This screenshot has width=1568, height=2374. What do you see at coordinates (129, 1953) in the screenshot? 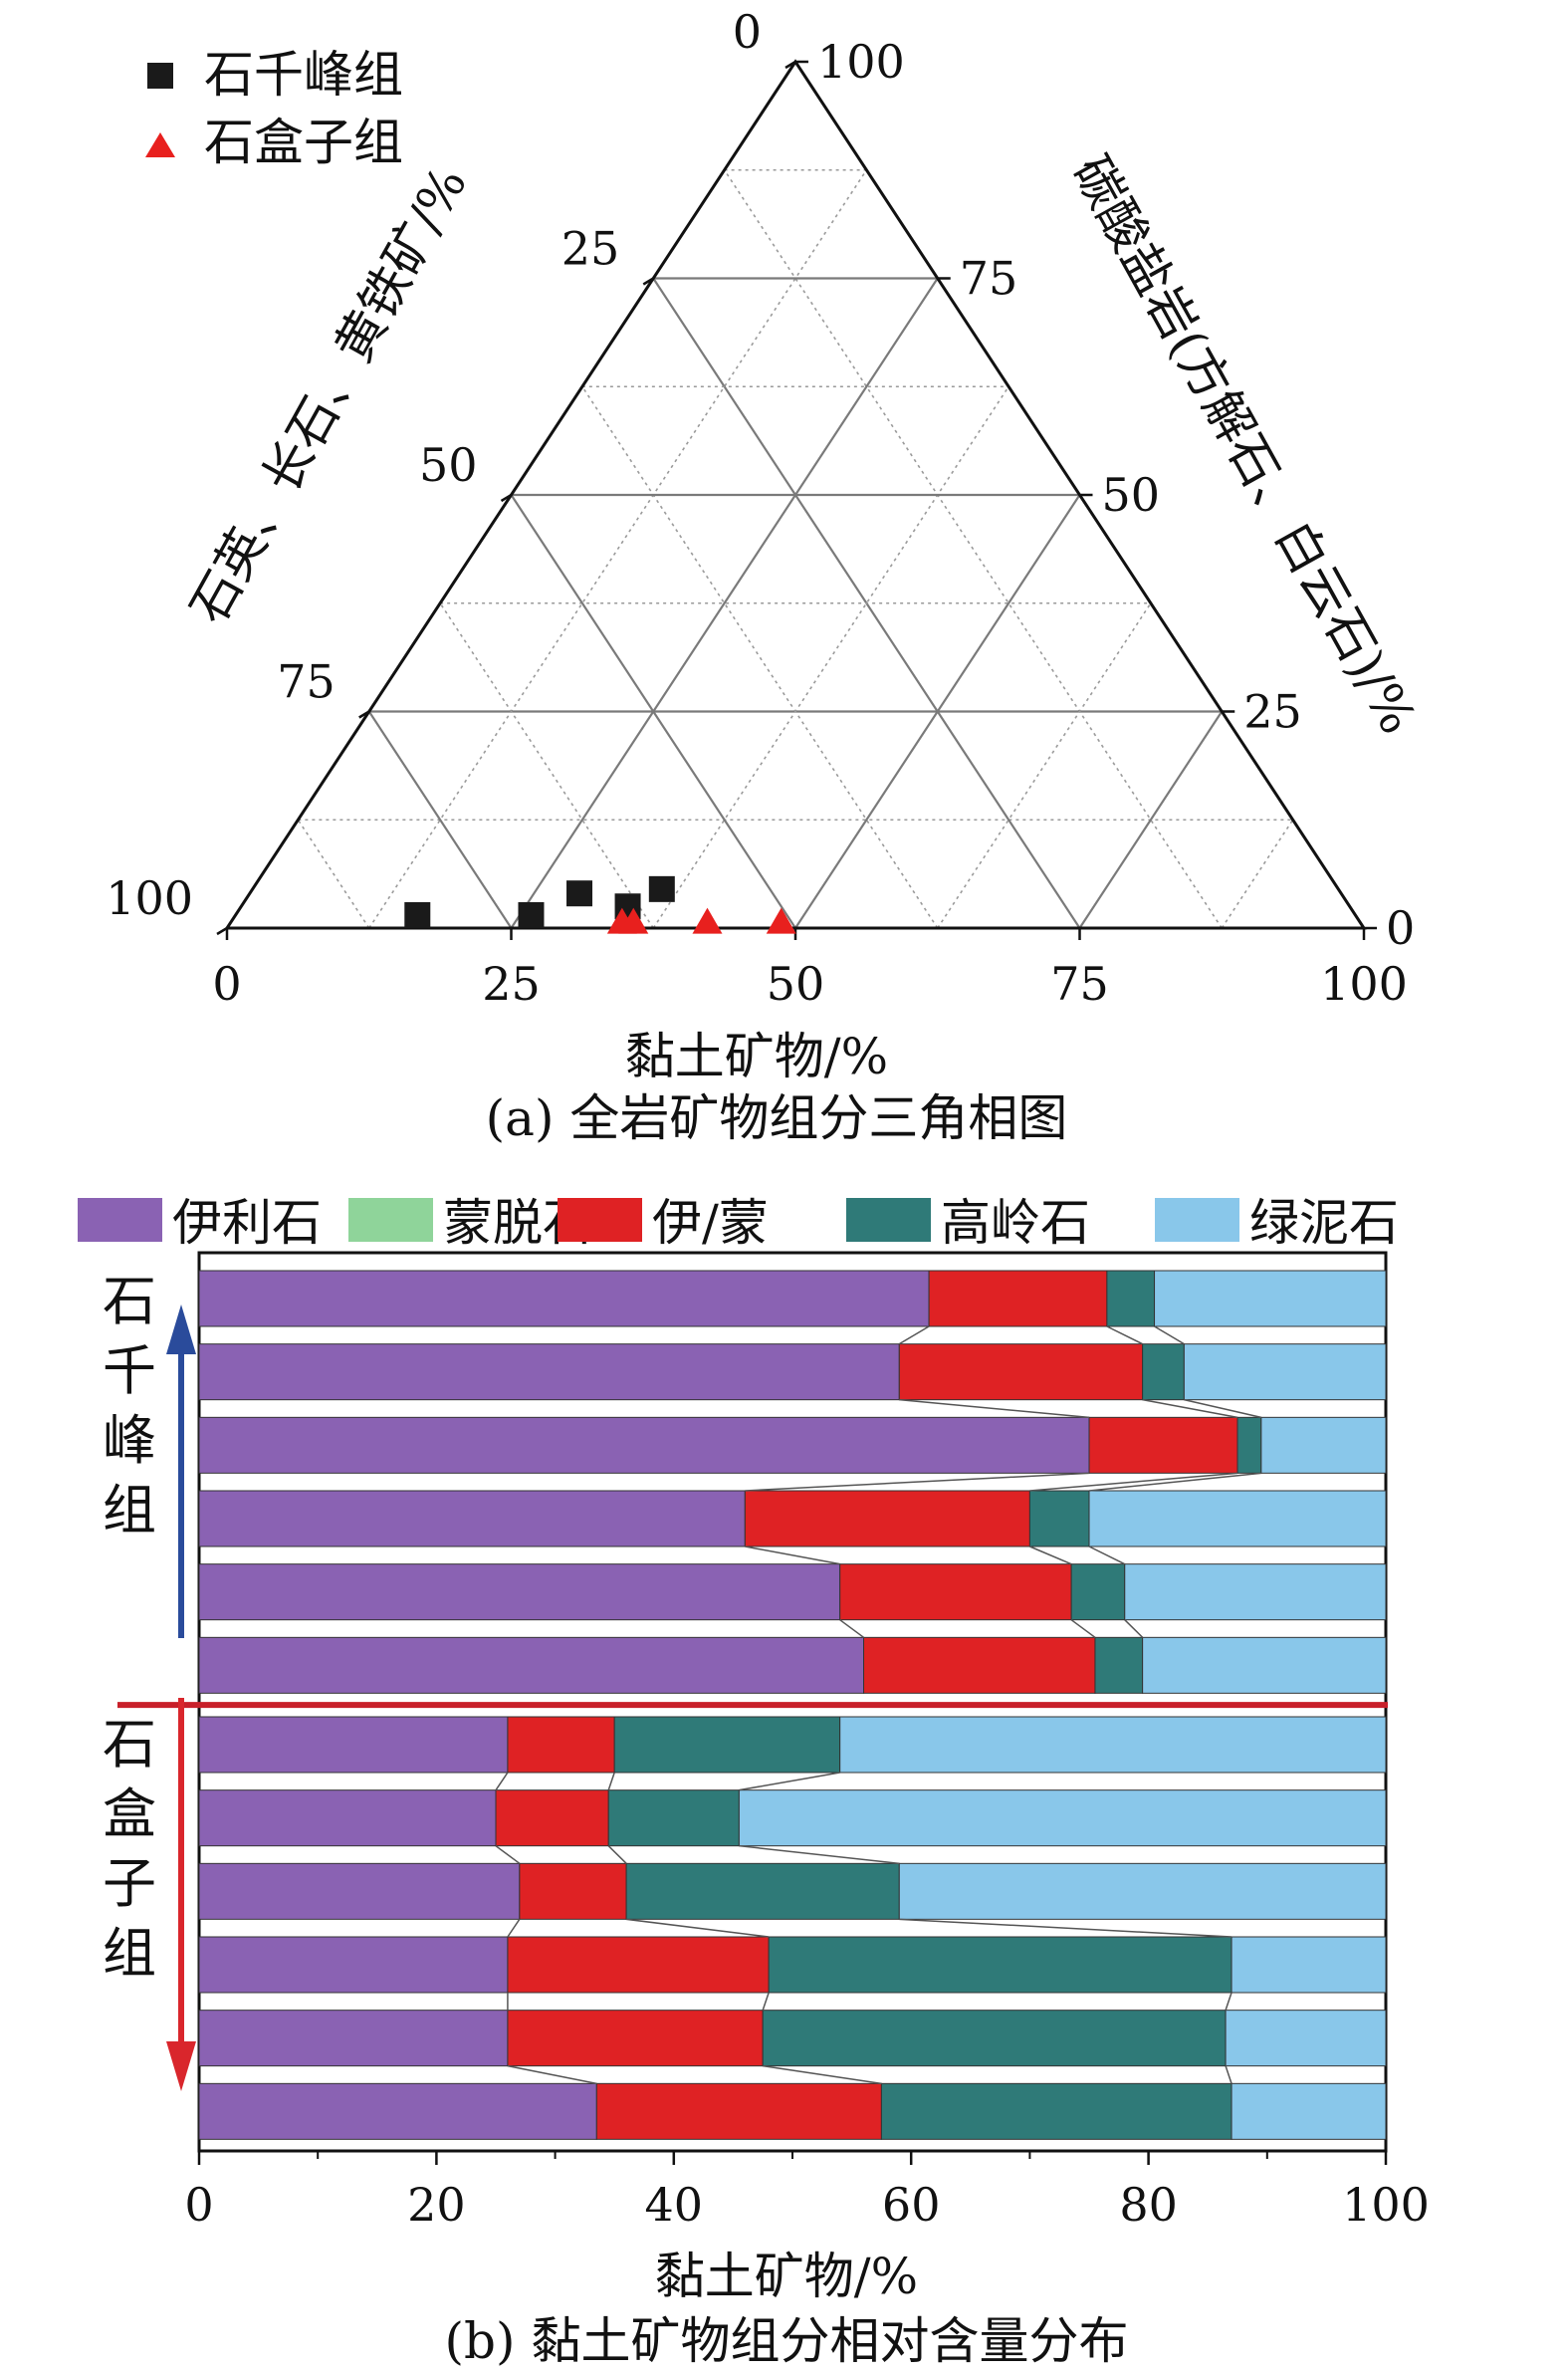
I see `group-label-char: 组` at bounding box center [129, 1953].